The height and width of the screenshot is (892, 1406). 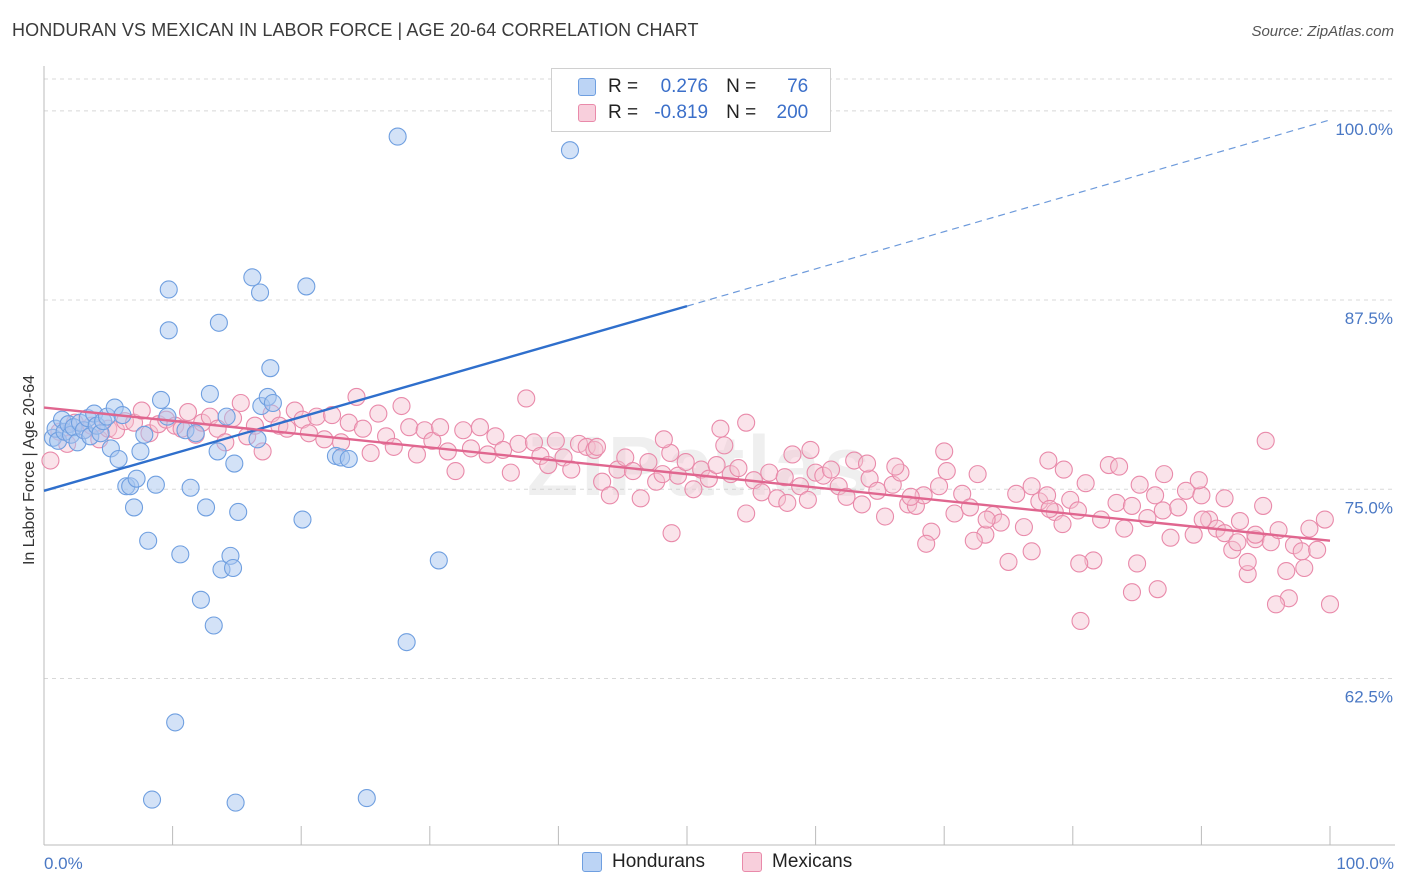 What do you see at coordinates (643, 862) in the screenshot?
I see `legend-item-hondurans: Hondurans` at bounding box center [643, 862].